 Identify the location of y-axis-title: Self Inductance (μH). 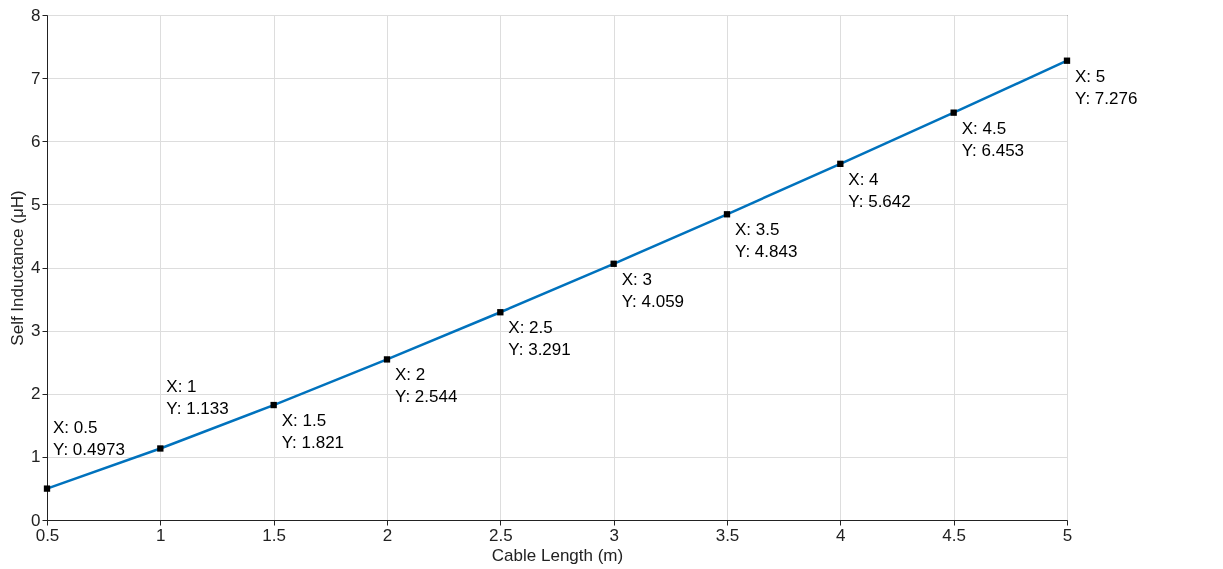
(18, 268).